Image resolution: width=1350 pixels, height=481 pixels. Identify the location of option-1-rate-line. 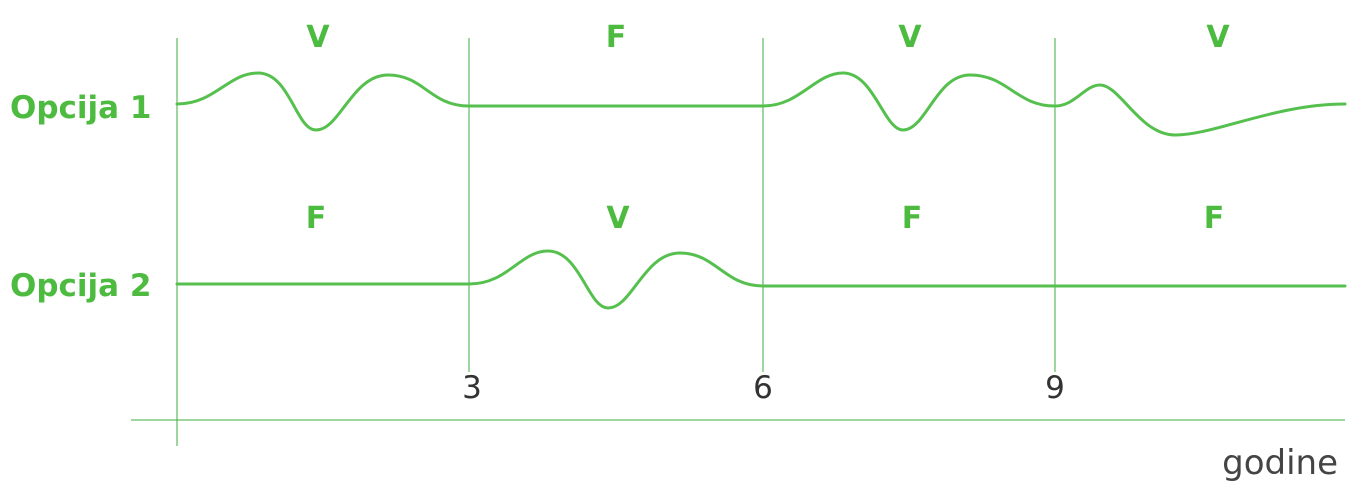
(761, 104).